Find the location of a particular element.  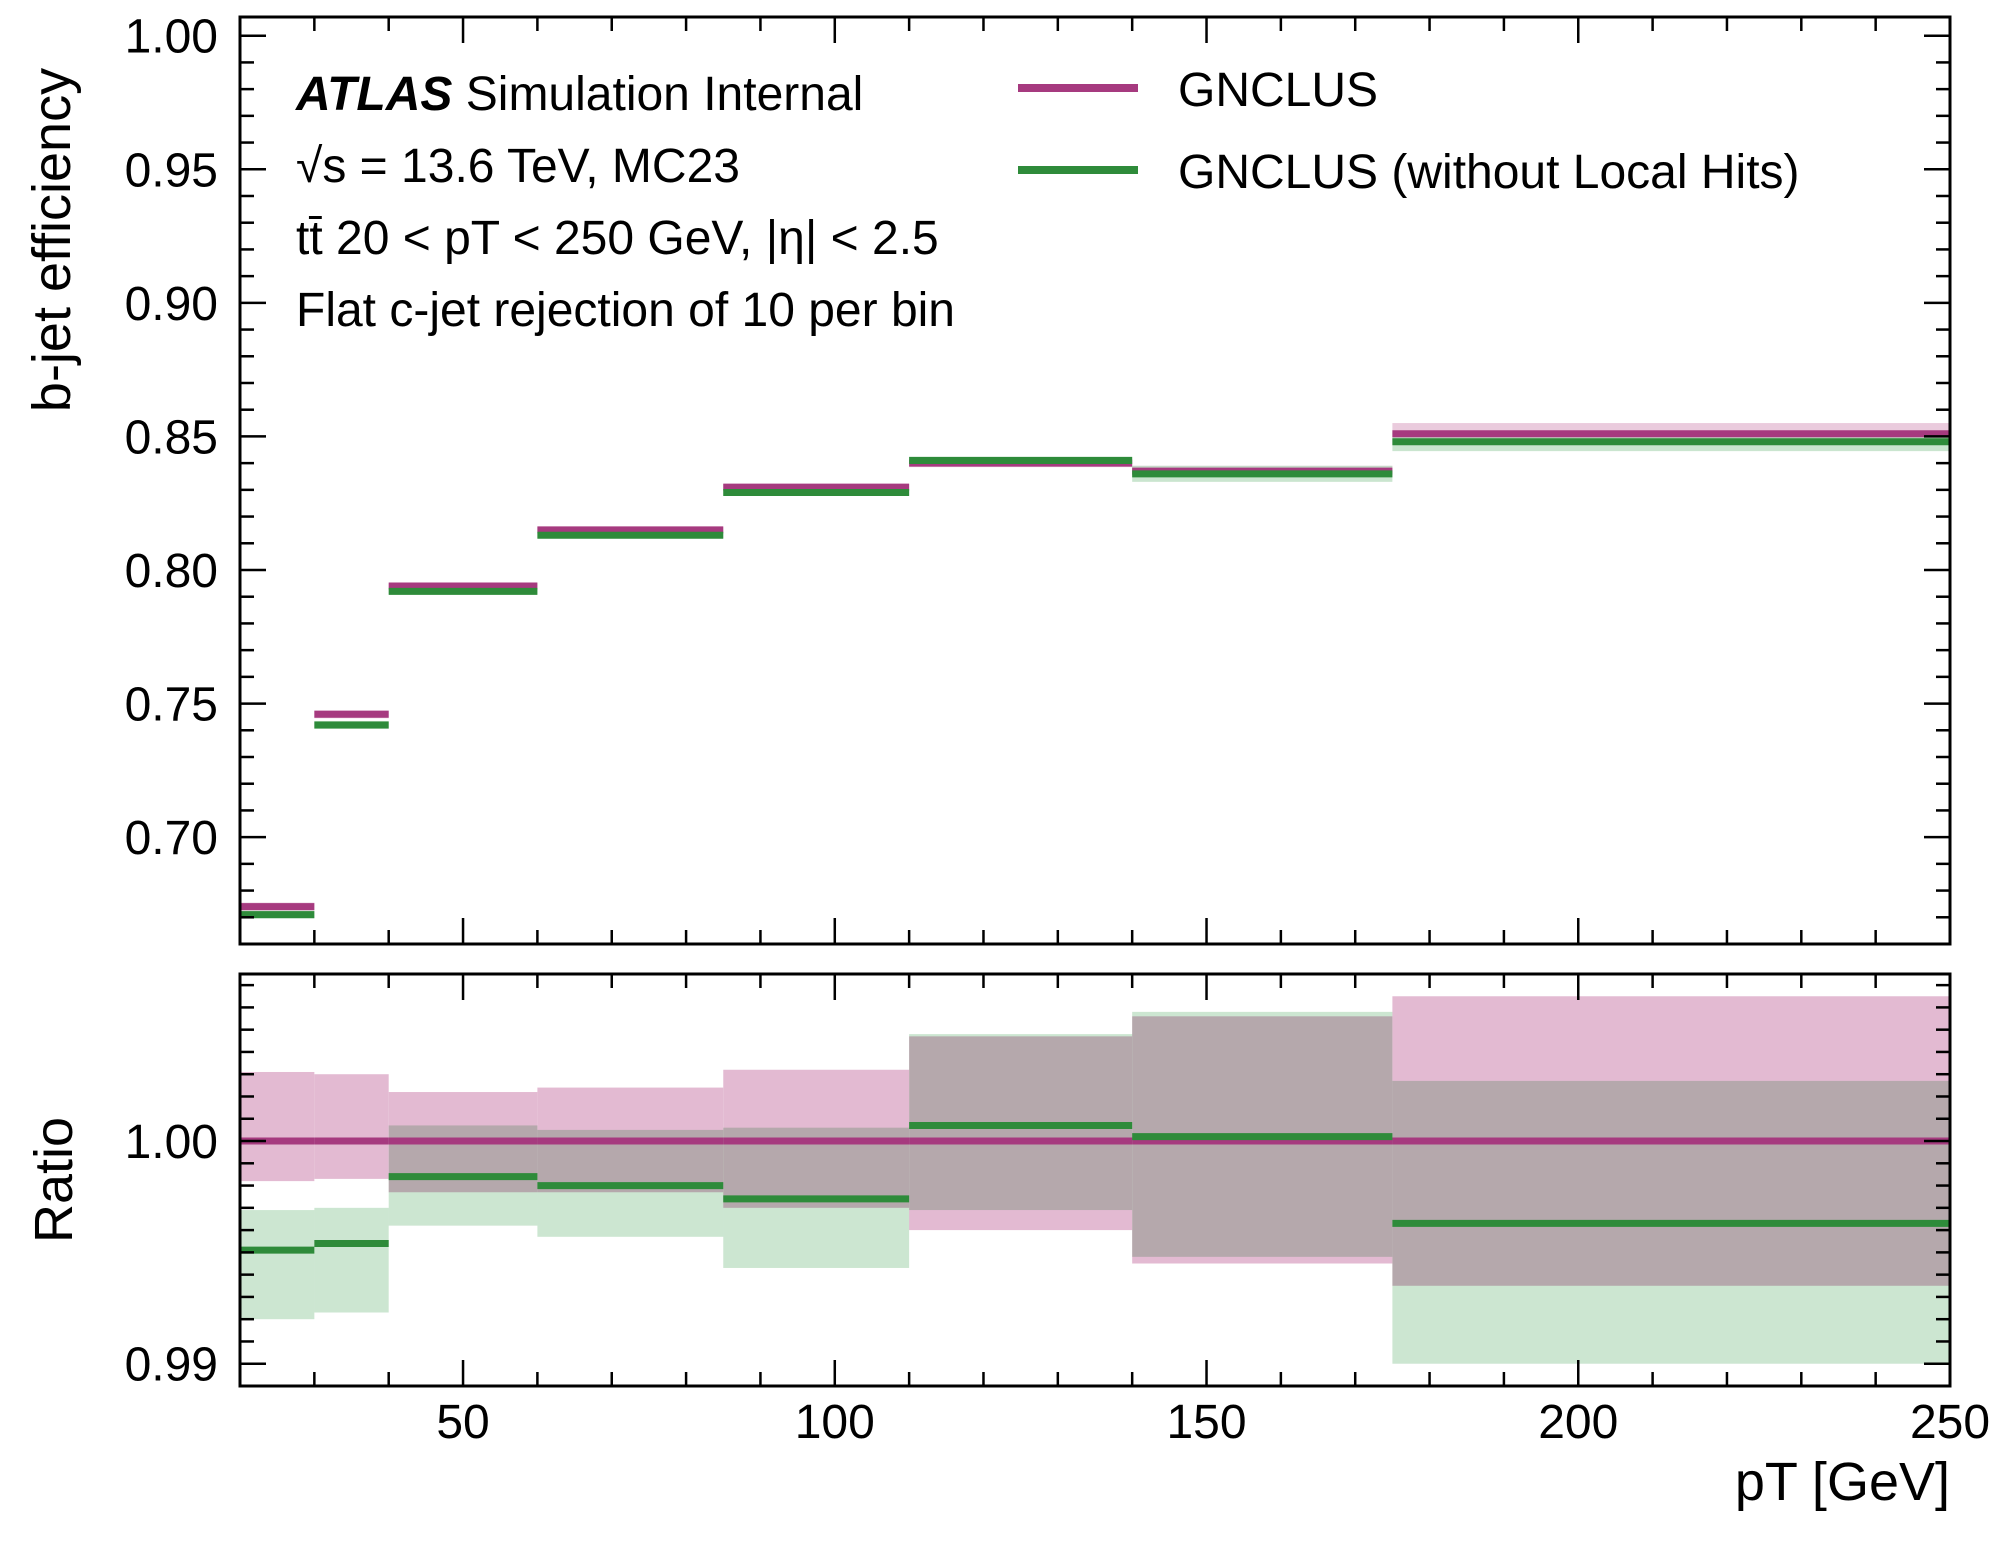

x-axis-label: pT [GeV] is located at coordinates (1842, 1482).